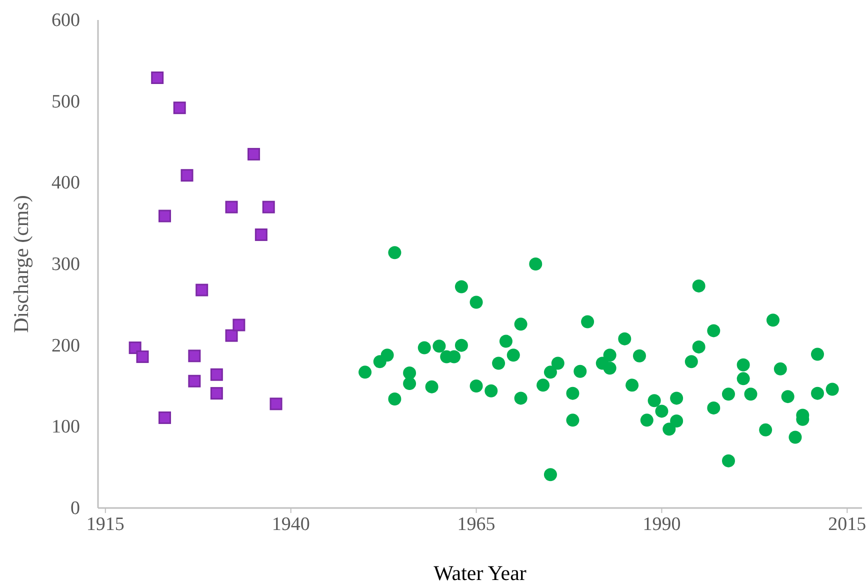  What do you see at coordinates (66, 101) in the screenshot?
I see `y-tick-label: 500` at bounding box center [66, 101].